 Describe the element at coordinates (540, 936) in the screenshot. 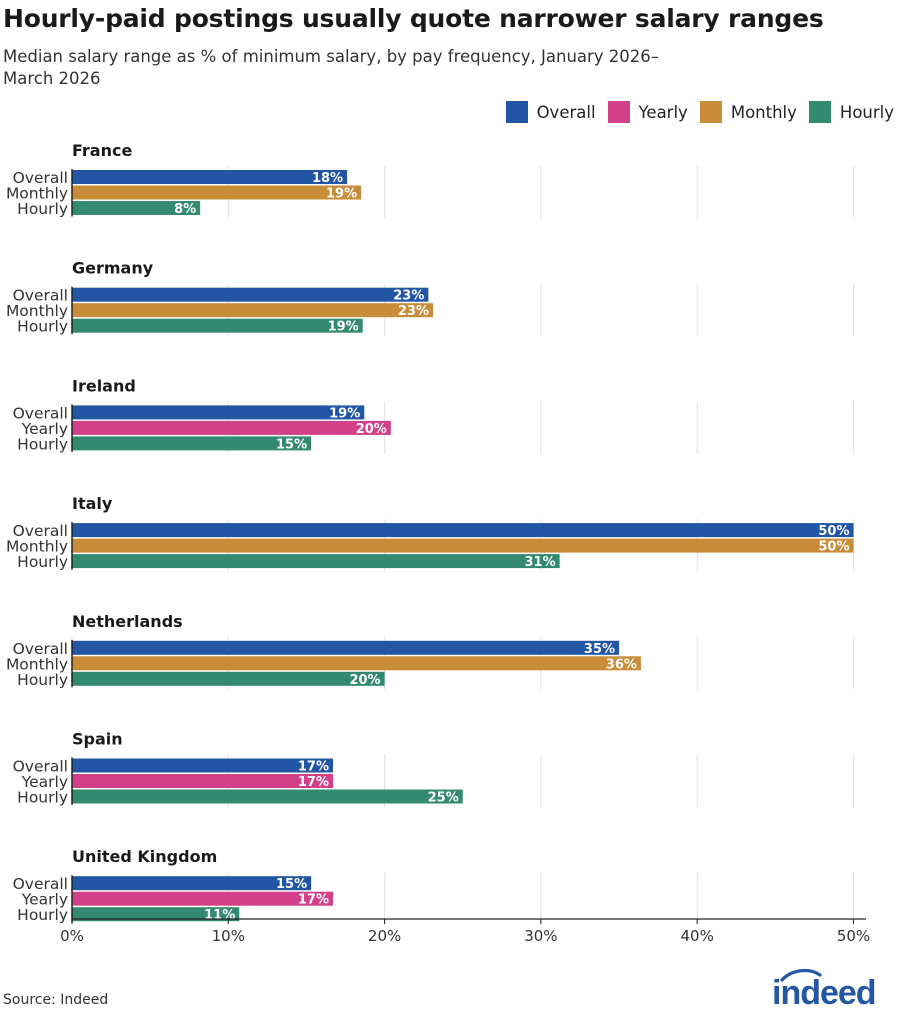

I see `x-tick-label: 30%` at that location.